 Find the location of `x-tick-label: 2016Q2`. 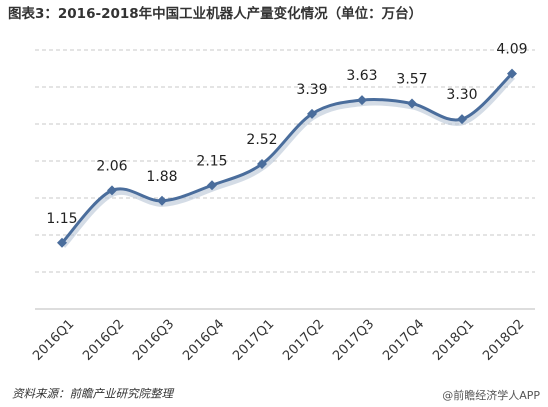

x-tick-label: 2016Q2 is located at coordinates (103, 340).